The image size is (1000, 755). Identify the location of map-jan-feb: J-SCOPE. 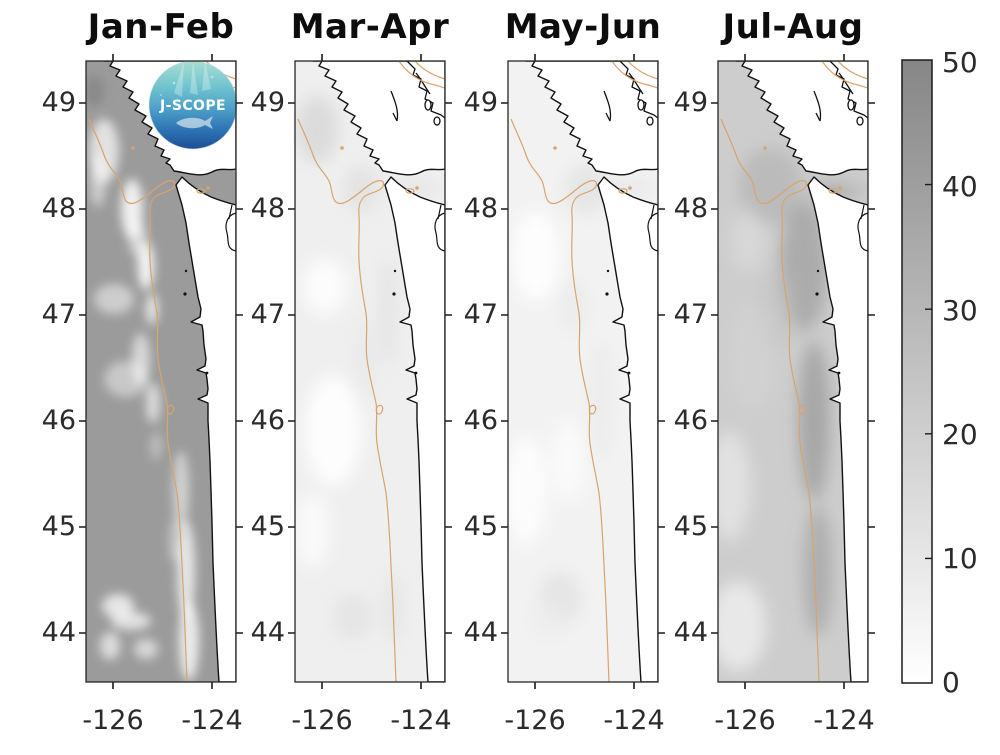
(161, 371).